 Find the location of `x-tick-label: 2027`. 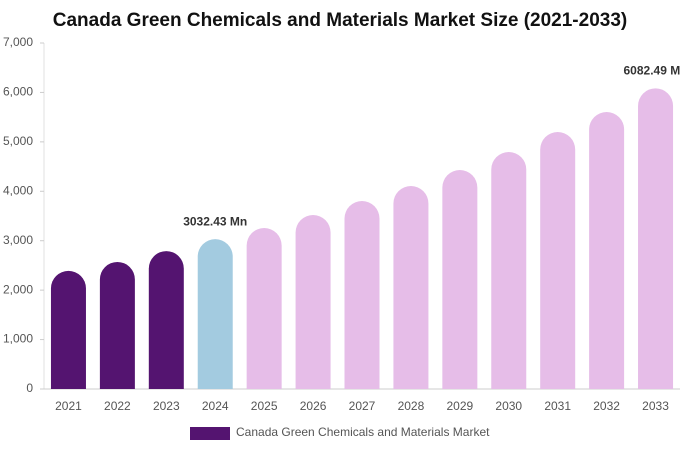

x-tick-label: 2027 is located at coordinates (362, 406).